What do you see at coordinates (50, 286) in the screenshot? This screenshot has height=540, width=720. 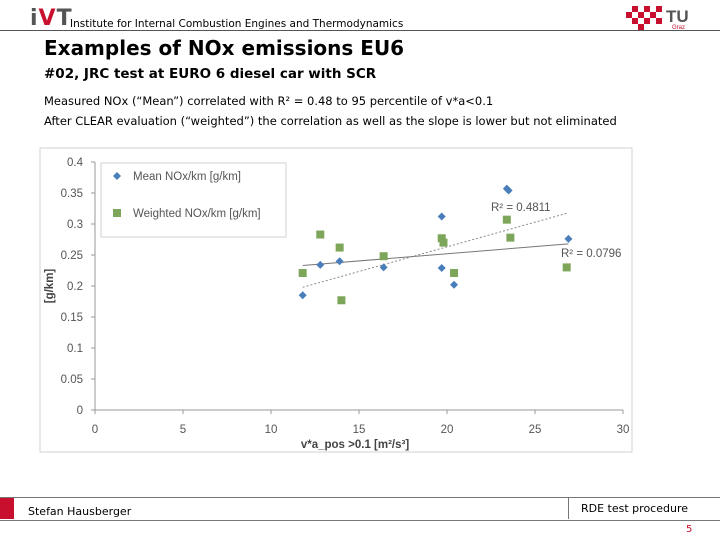 I see `y-axis-label: [g/km]` at bounding box center [50, 286].